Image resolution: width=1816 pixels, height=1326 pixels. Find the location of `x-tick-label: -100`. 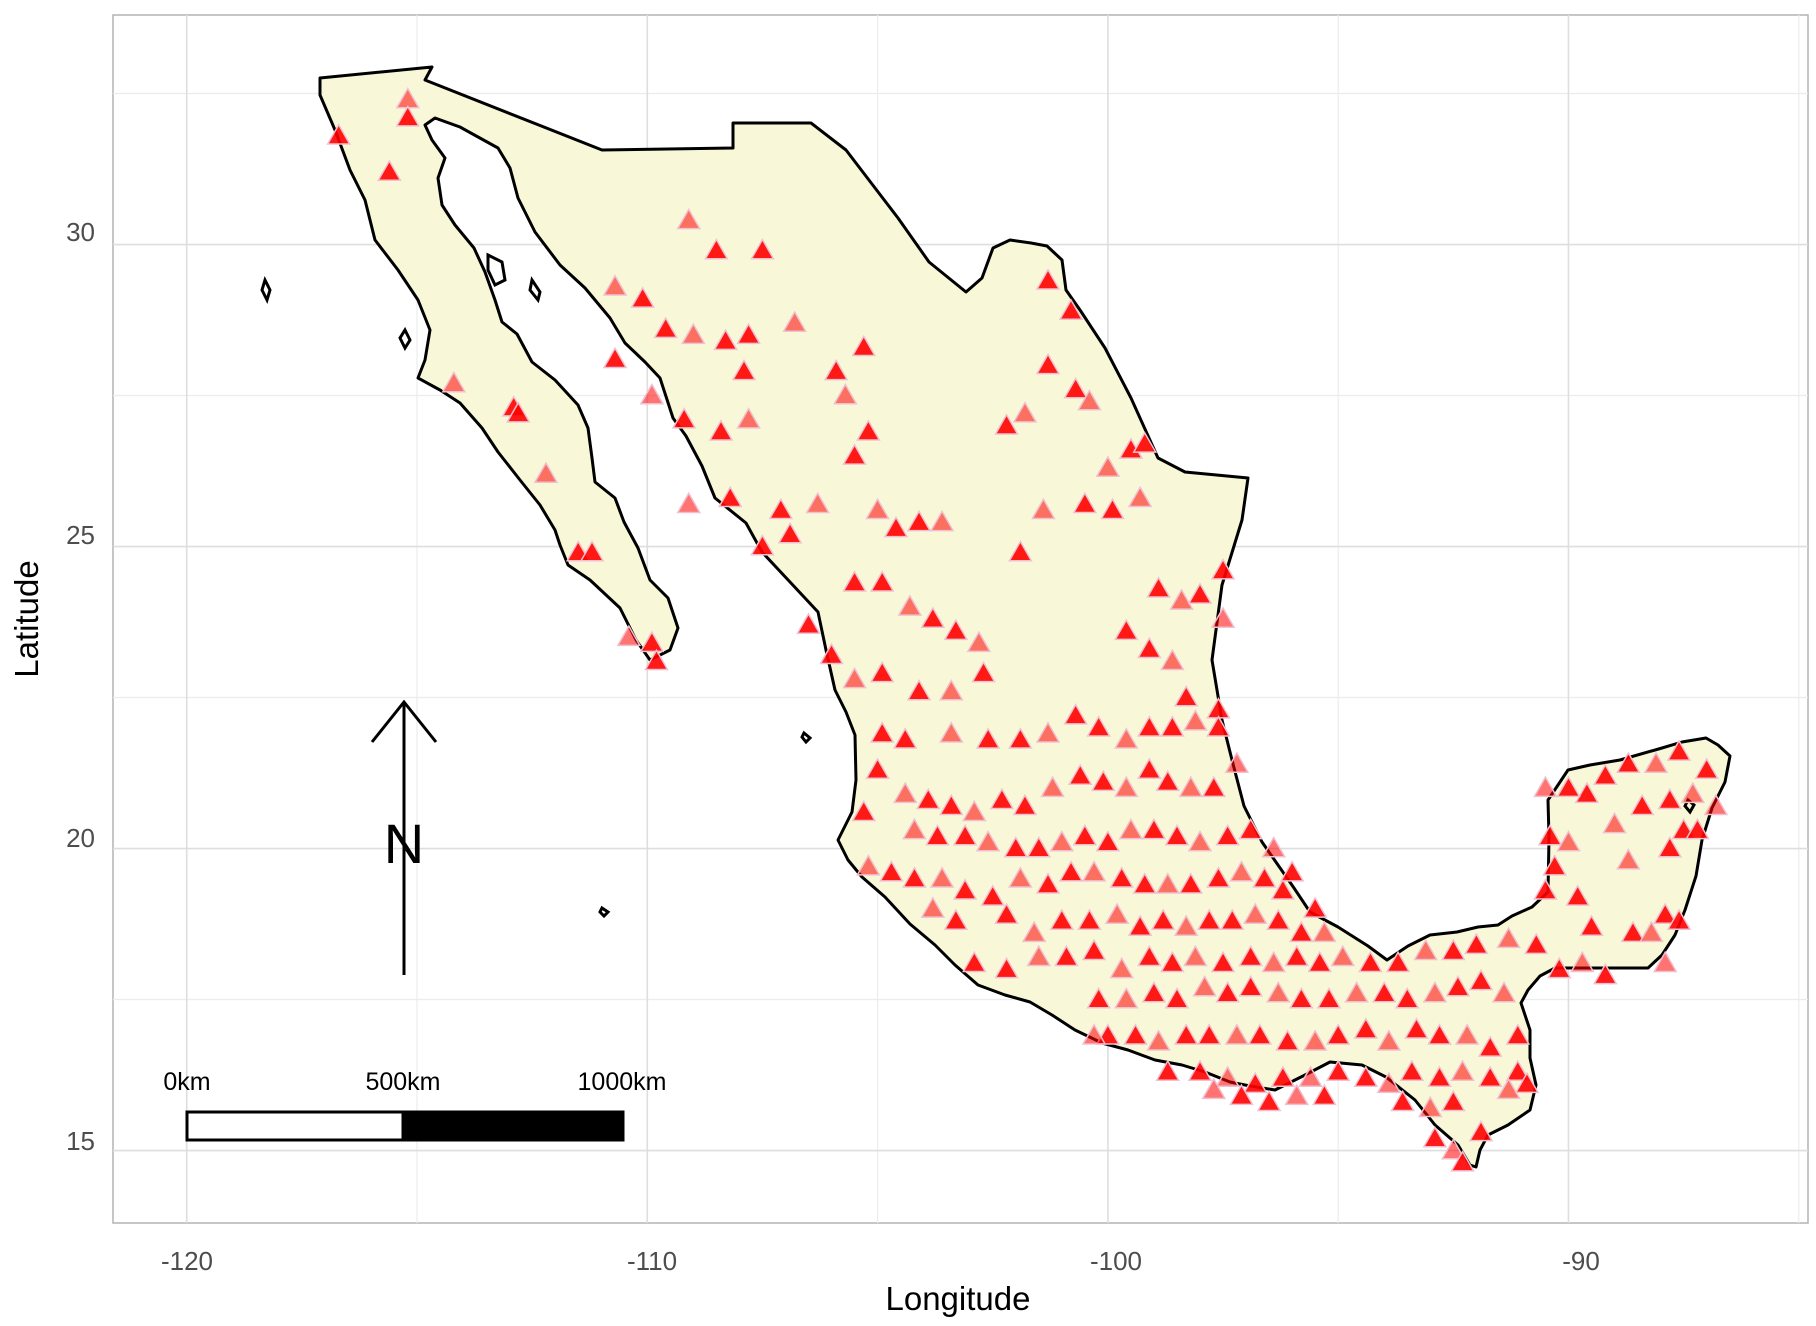

x-tick-label: -100 is located at coordinates (1116, 1261).